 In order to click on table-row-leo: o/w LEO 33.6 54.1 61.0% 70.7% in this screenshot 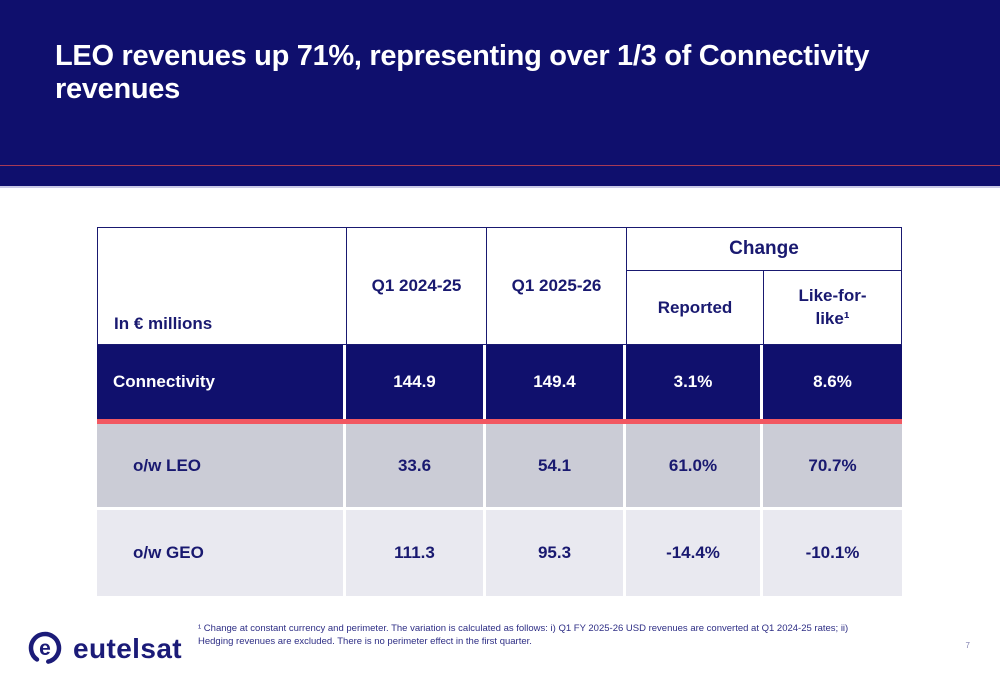, I will do `click(499, 465)`.